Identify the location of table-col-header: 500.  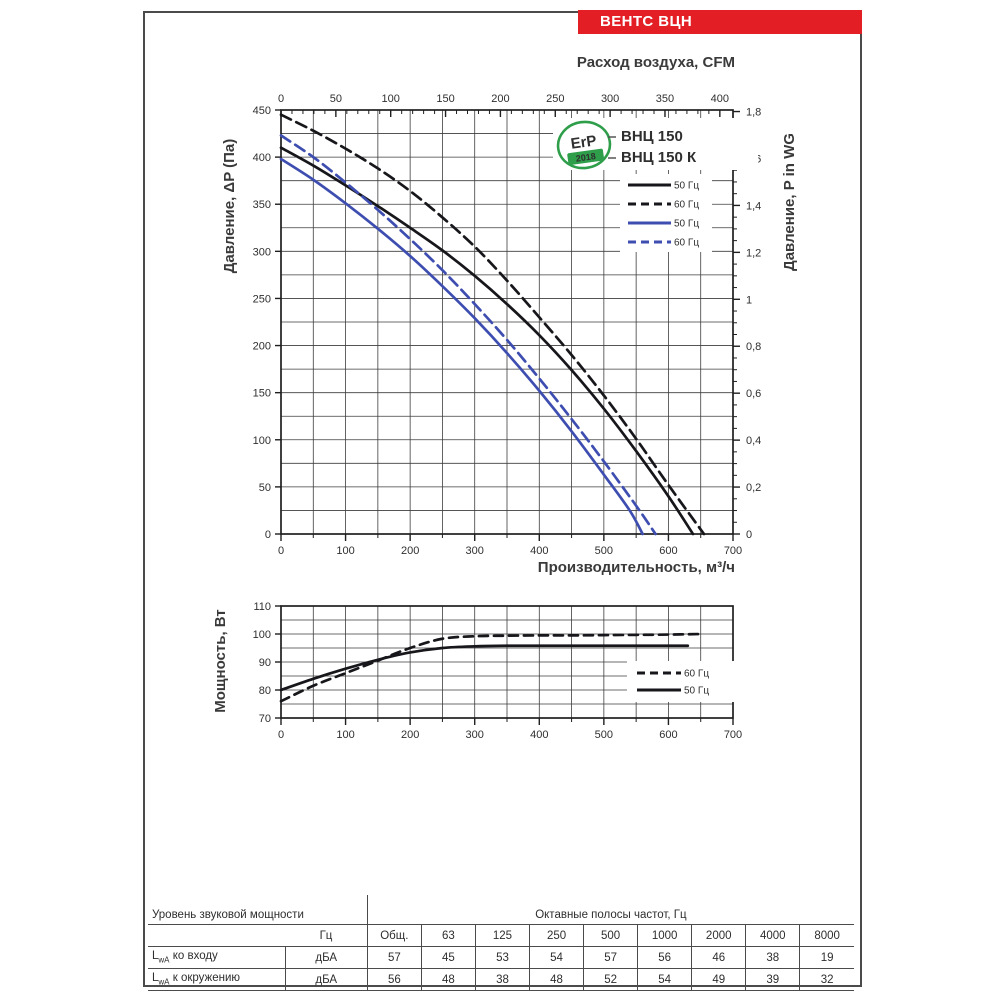
(610, 935).